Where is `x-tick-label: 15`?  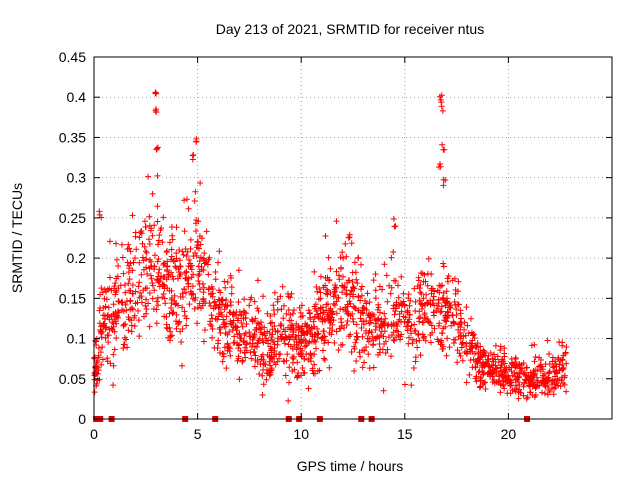
x-tick-label: 15 is located at coordinates (405, 434).